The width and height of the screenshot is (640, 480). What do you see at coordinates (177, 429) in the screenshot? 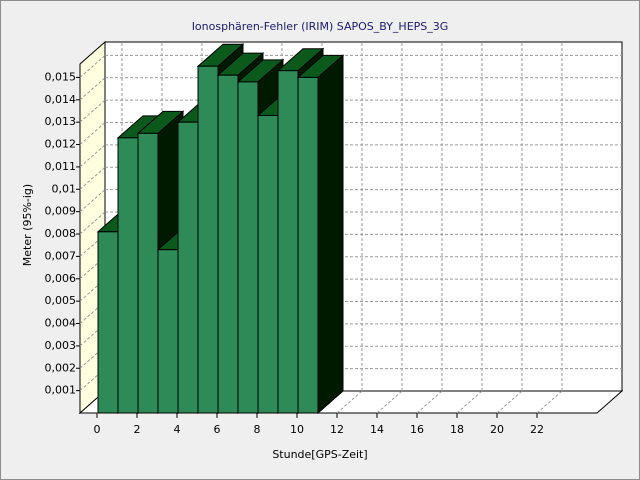
I see `x-tick-label: 4` at bounding box center [177, 429].